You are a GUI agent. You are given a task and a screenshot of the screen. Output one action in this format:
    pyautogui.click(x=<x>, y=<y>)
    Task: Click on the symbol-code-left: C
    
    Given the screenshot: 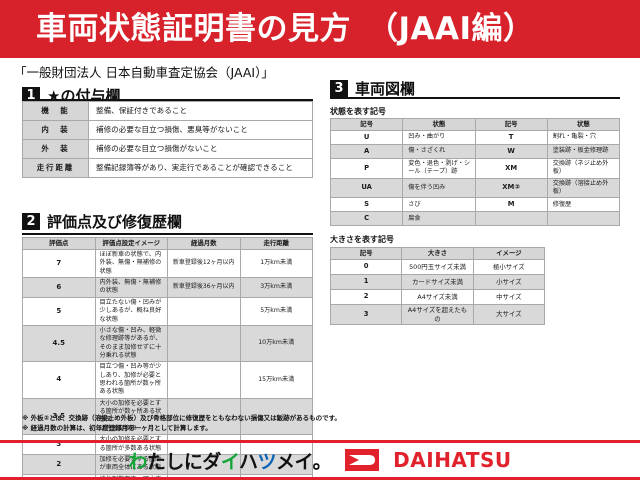 What is the action you would take?
    pyautogui.click(x=366, y=219)
    